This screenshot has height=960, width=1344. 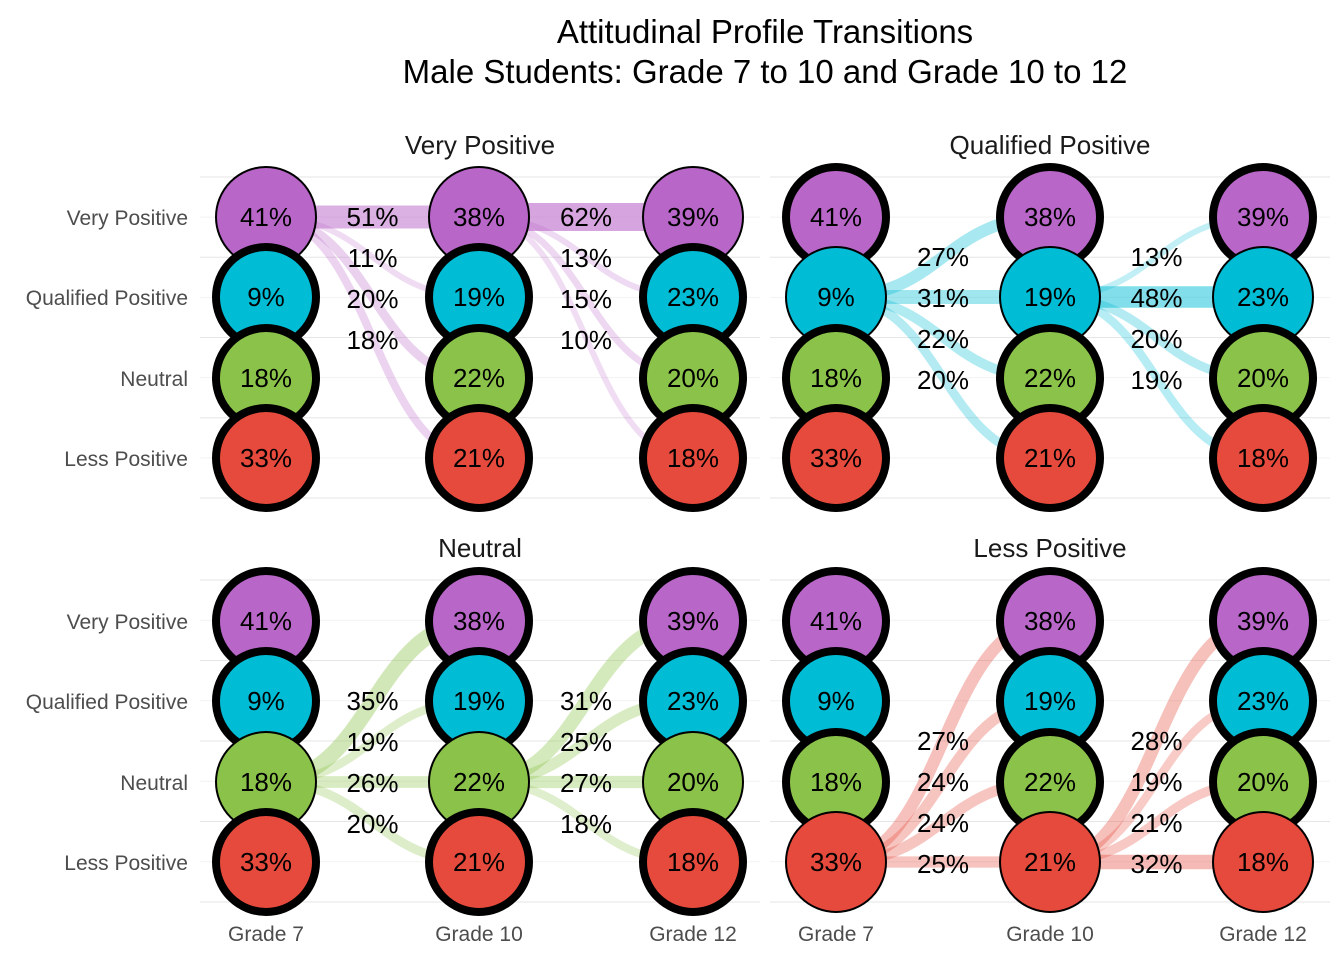 I want to click on panel-qualified-positive-title: Qualified Positive, so click(x=1050, y=145).